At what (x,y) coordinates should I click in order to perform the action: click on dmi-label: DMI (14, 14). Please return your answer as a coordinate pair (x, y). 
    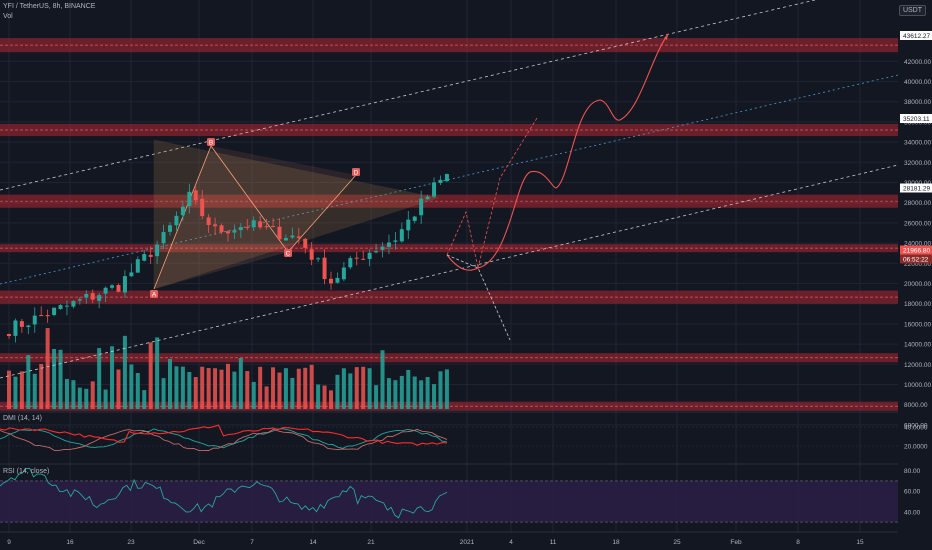
    Looking at the image, I should click on (22, 418).